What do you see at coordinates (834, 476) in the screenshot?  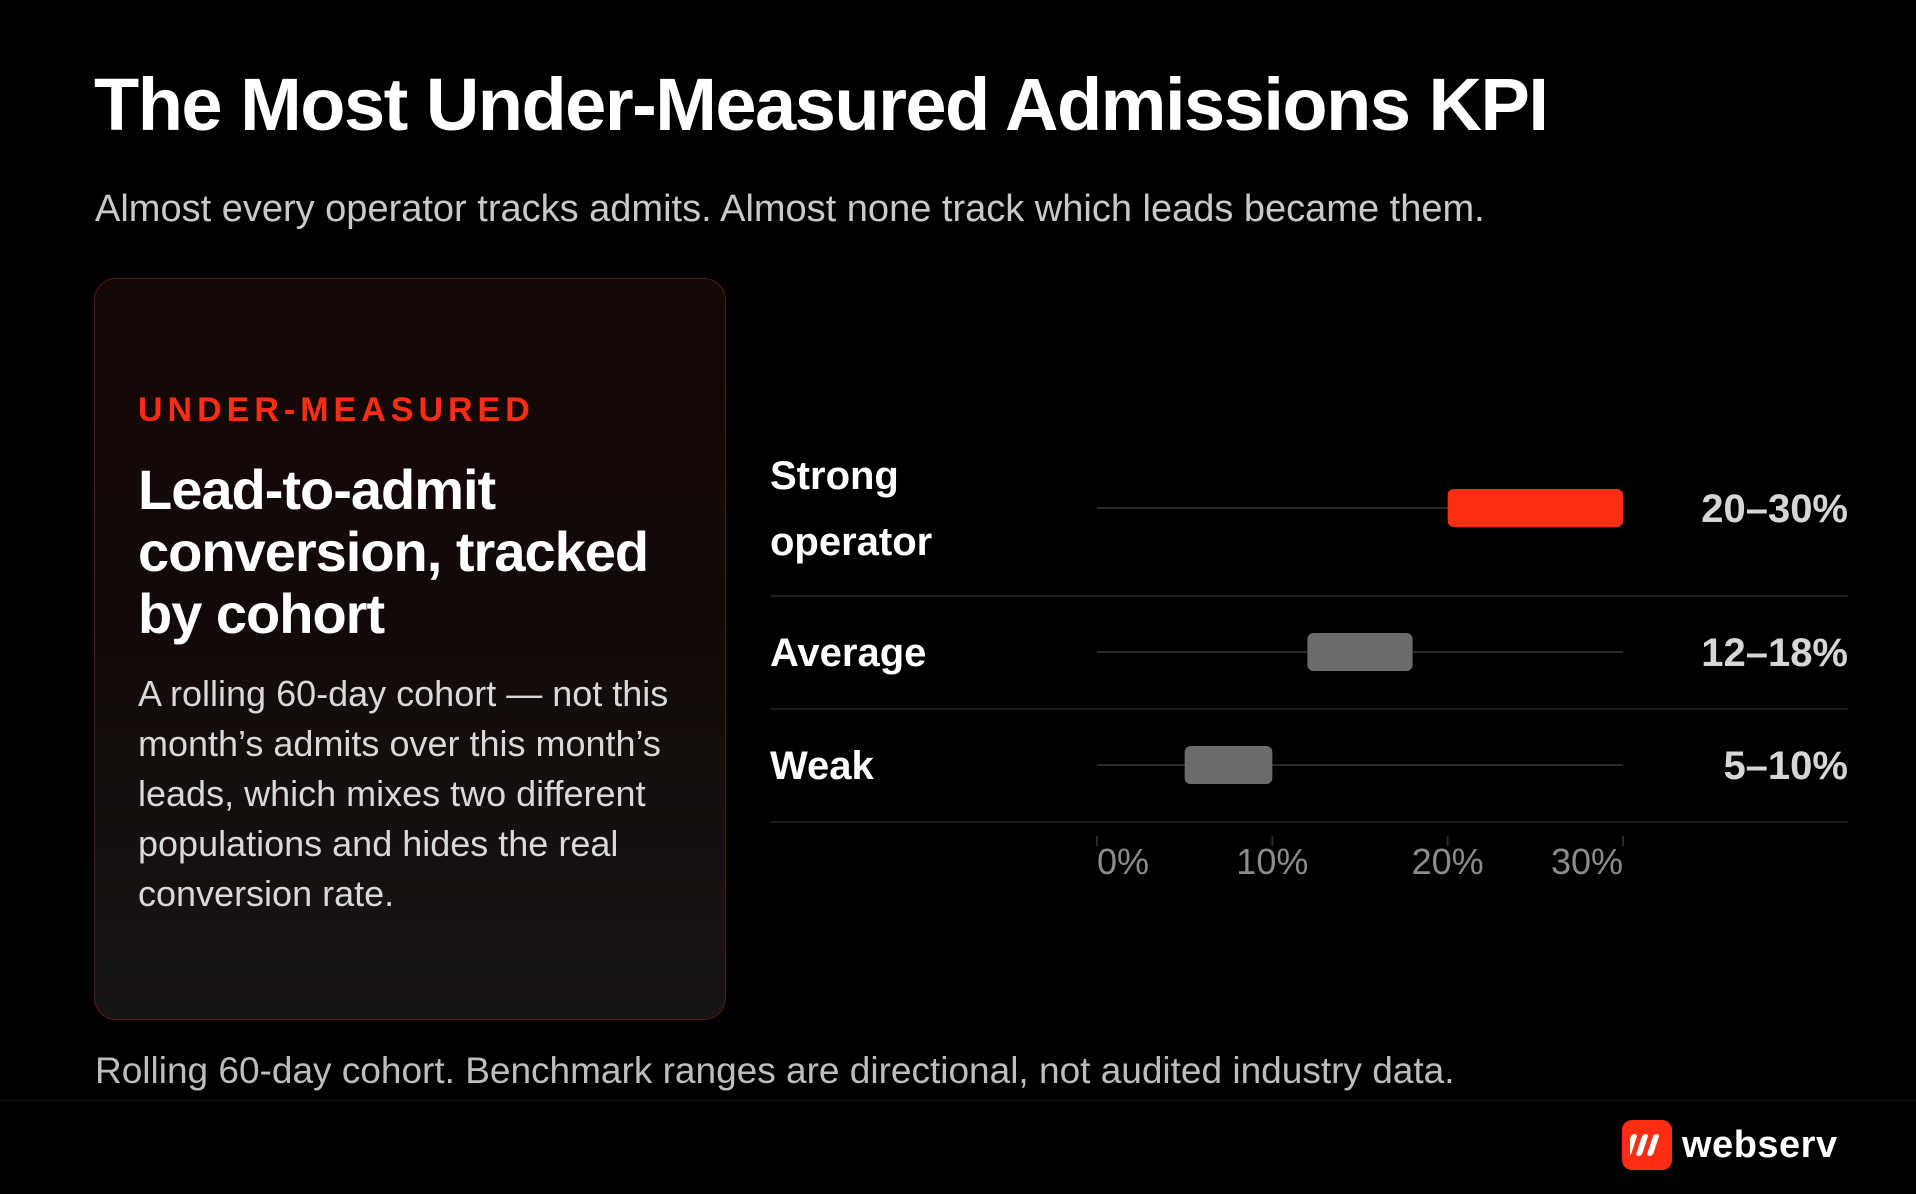 I see `category-label: Strong` at bounding box center [834, 476].